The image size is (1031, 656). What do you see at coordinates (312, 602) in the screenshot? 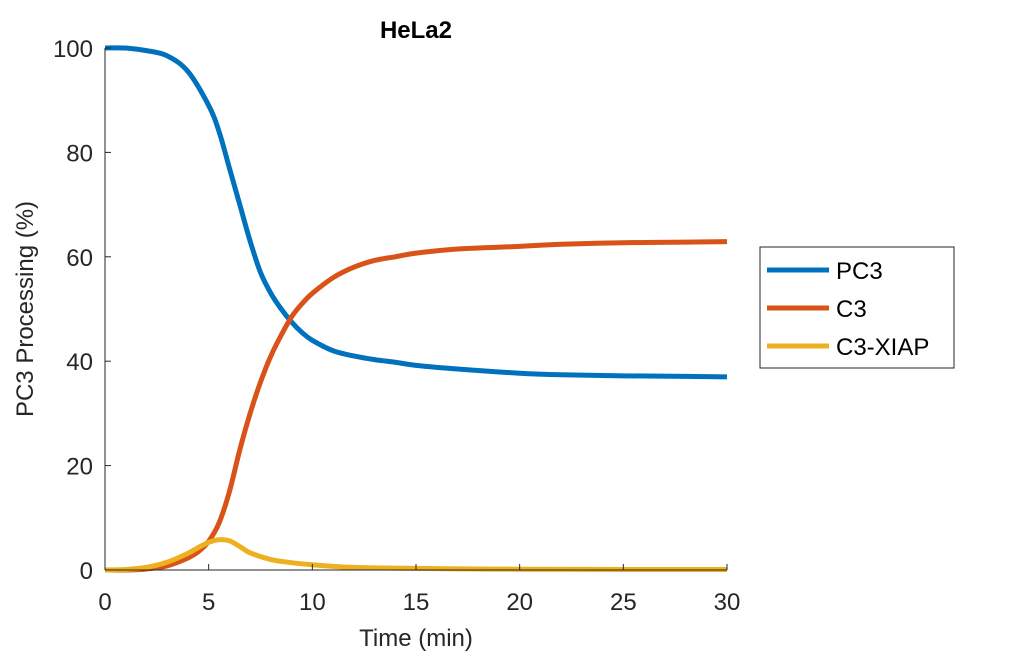
I see `x-tick-label: 10` at bounding box center [312, 602].